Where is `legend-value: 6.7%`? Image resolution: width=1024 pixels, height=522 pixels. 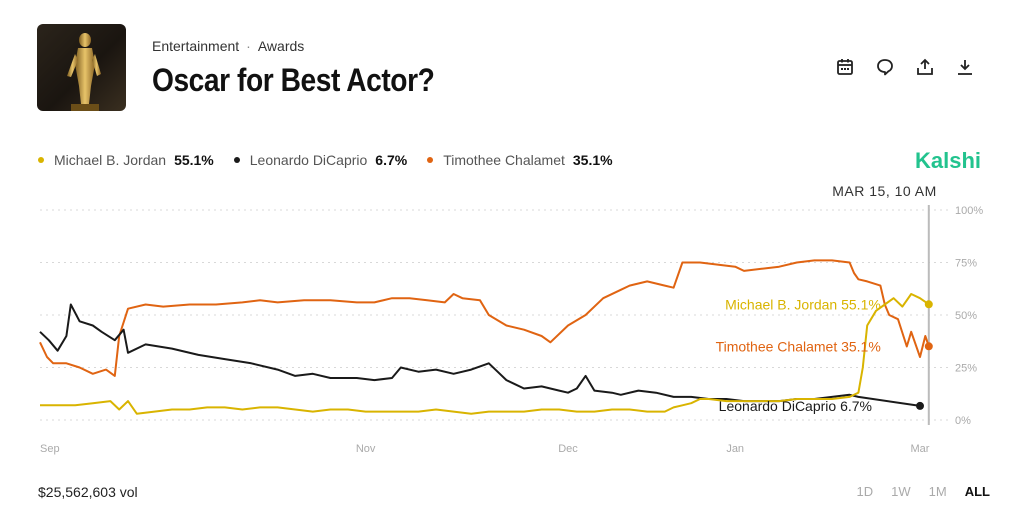
legend-value: 6.7% is located at coordinates (391, 160).